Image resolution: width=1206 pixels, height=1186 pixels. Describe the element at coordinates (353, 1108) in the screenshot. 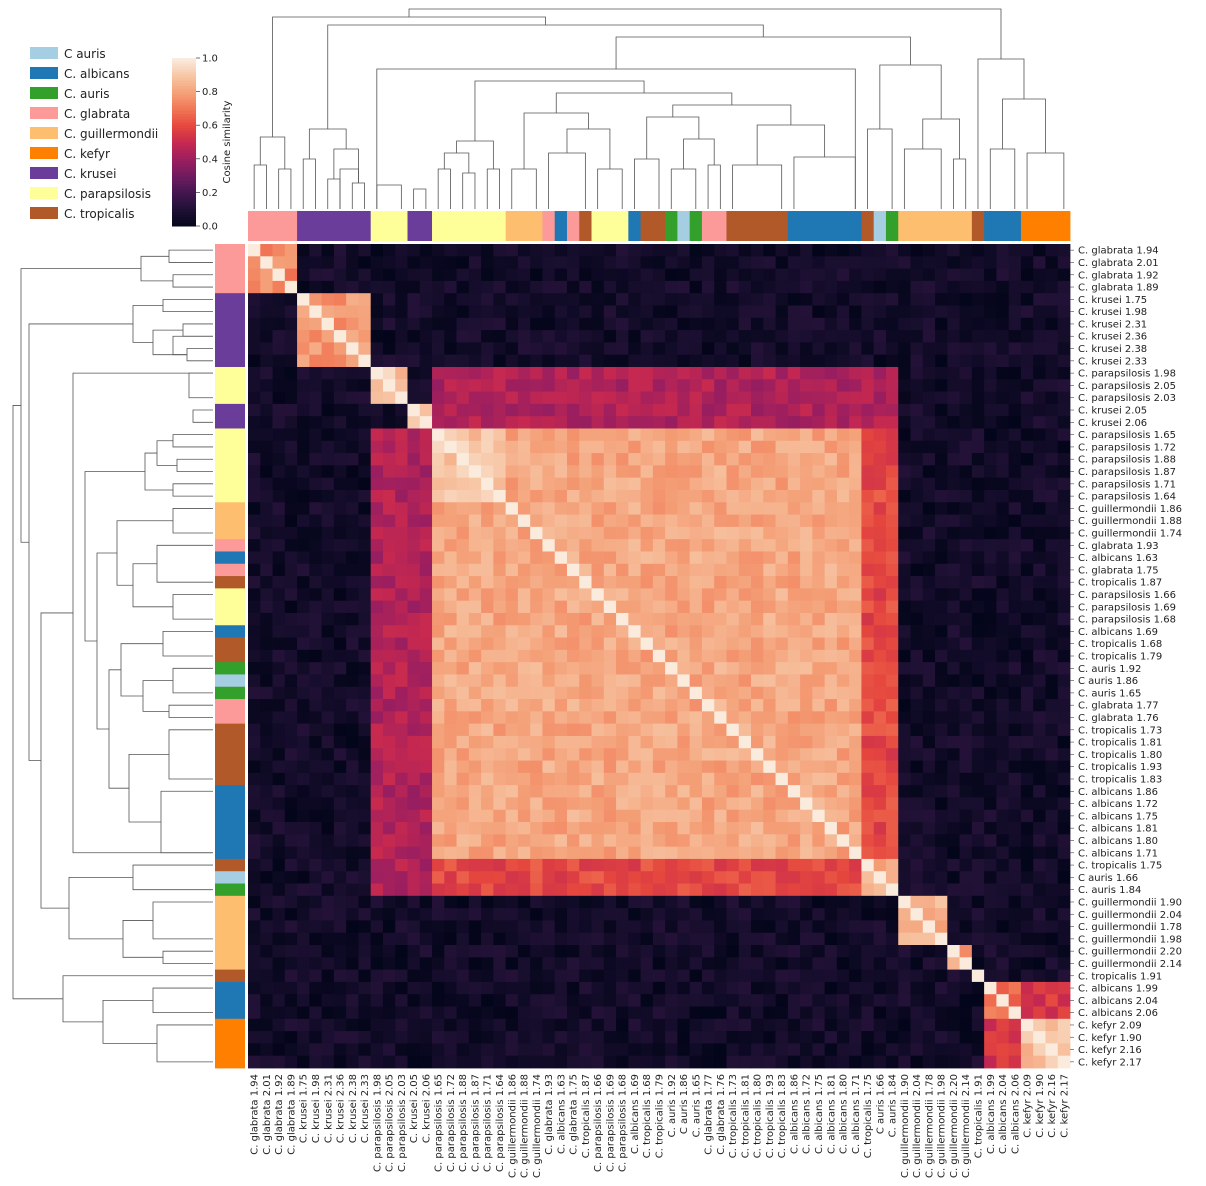

I see `column-tick-label: C. krusei 2.38` at that location.